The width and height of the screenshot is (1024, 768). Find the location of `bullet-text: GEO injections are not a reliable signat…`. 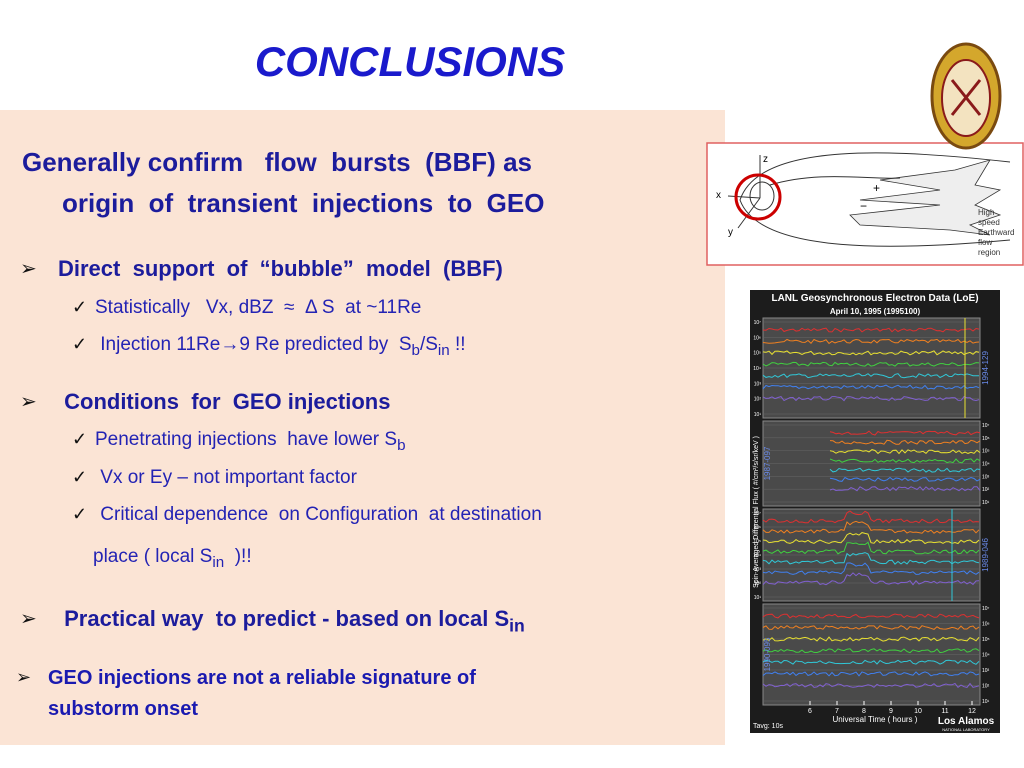

bullet-text: GEO injections are not a reliable signat… is located at coordinates (262, 678).